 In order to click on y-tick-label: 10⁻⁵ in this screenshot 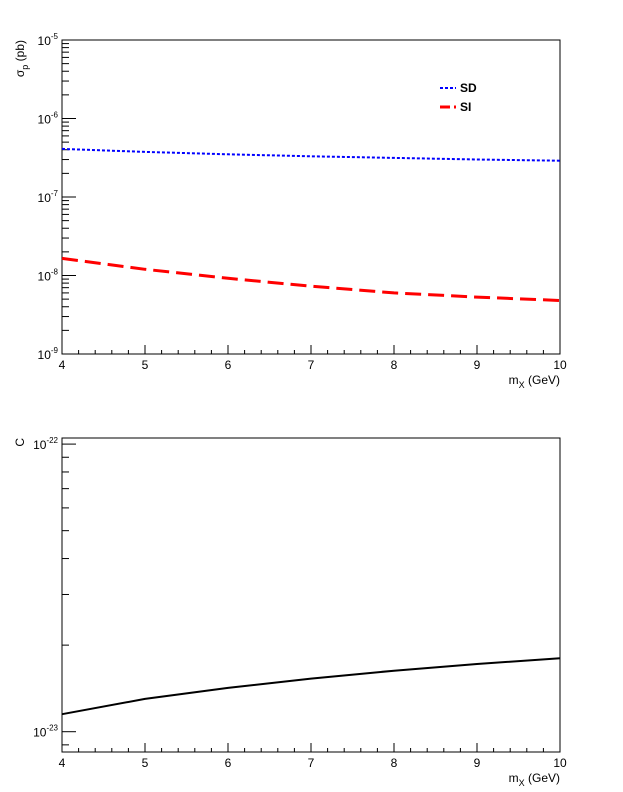, I will do `click(48, 40)`.